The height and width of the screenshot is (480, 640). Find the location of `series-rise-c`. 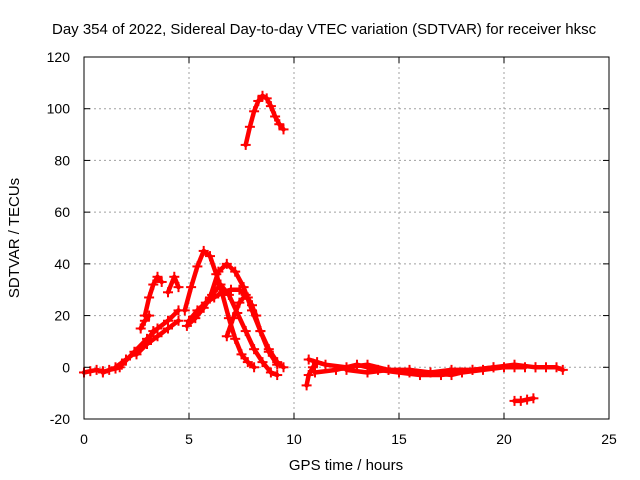

series-rise-c is located at coordinates (157, 337).